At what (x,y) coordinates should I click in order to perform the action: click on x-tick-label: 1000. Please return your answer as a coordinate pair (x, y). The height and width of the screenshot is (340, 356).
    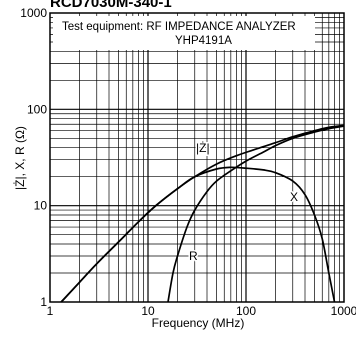
    Looking at the image, I should click on (343, 311).